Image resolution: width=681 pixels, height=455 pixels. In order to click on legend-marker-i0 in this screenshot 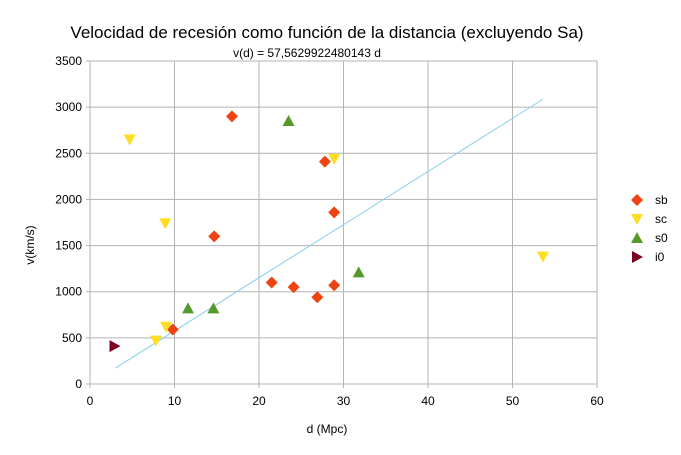, I will do `click(637, 257)`.